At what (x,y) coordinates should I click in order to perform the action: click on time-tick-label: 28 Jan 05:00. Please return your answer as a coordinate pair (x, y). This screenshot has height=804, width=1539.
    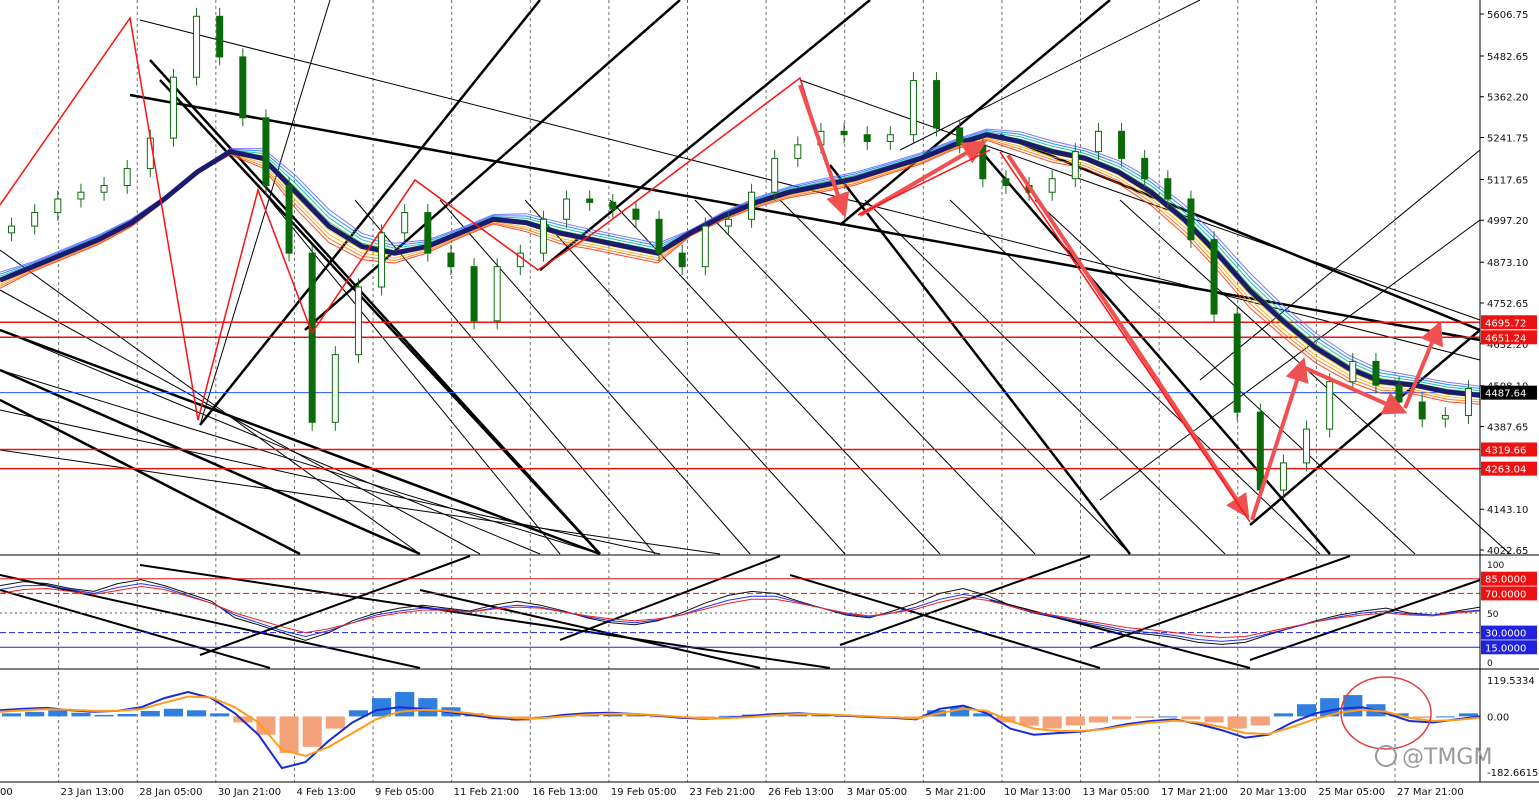
    Looking at the image, I should click on (170, 792).